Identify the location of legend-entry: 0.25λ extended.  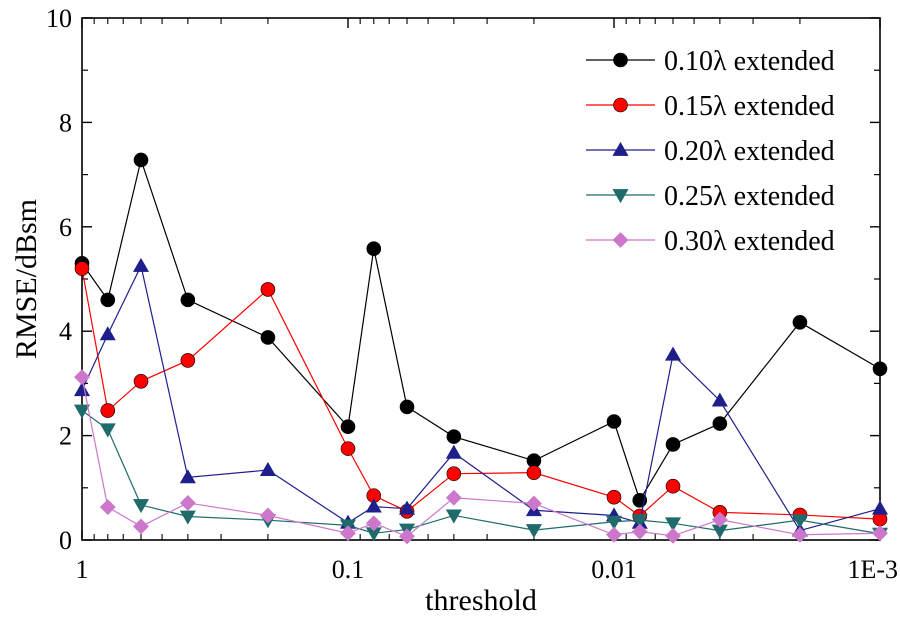
(710, 196).